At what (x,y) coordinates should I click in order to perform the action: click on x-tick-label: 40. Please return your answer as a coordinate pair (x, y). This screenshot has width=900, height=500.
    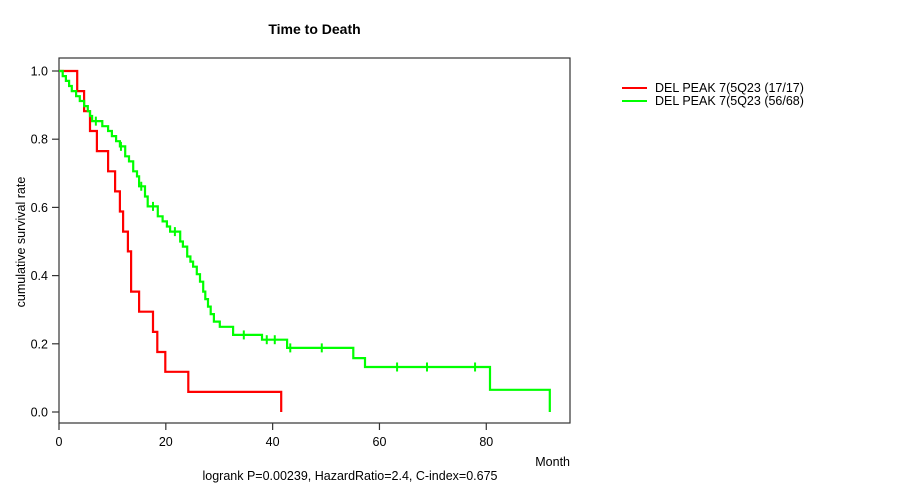
    Looking at the image, I should click on (273, 442).